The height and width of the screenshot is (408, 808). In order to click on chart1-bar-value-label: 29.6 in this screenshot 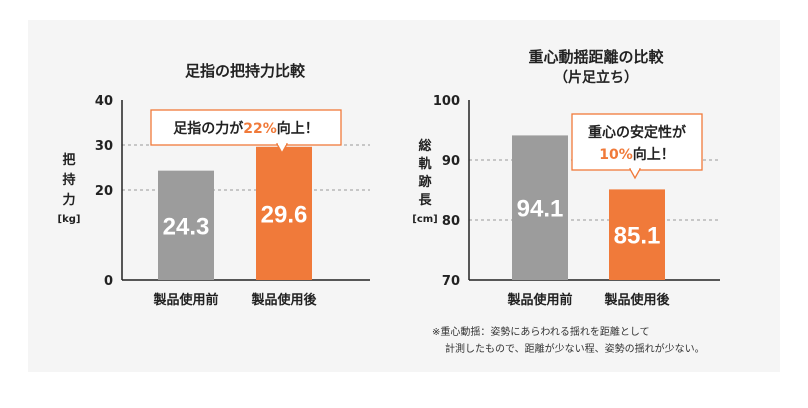, I will do `click(284, 214)`.